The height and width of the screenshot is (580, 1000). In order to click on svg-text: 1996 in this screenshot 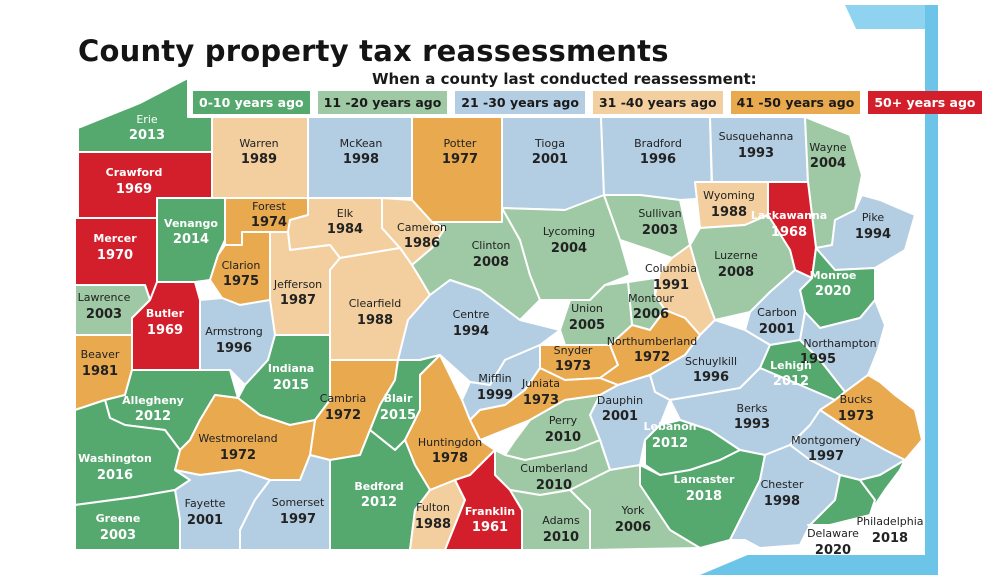, I will do `click(234, 348)`.